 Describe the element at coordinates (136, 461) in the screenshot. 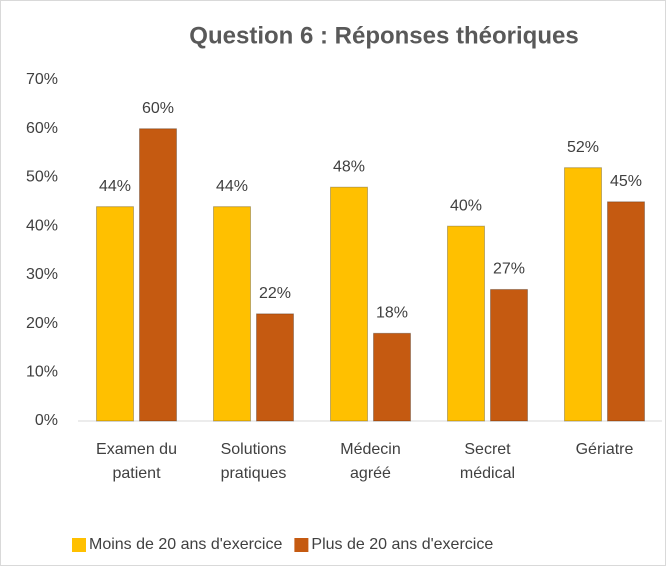

I see `x-tick-label: Examen du patient` at that location.